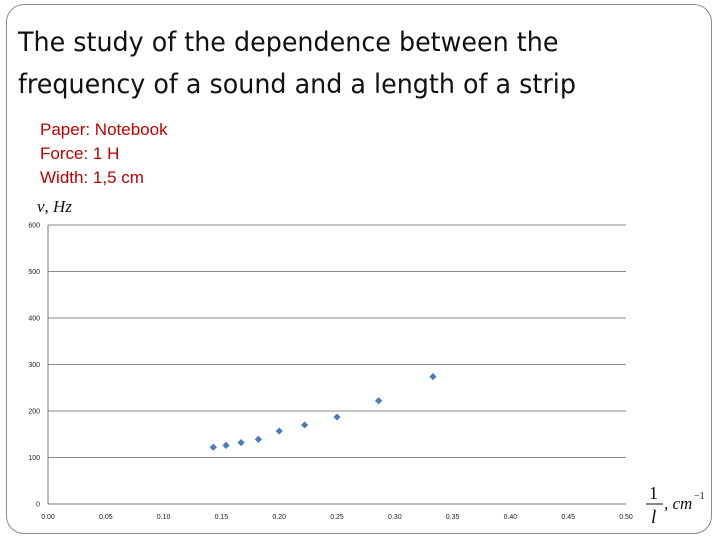  Describe the element at coordinates (511, 517) in the screenshot. I see `x-tick-label: 0.40` at that location.